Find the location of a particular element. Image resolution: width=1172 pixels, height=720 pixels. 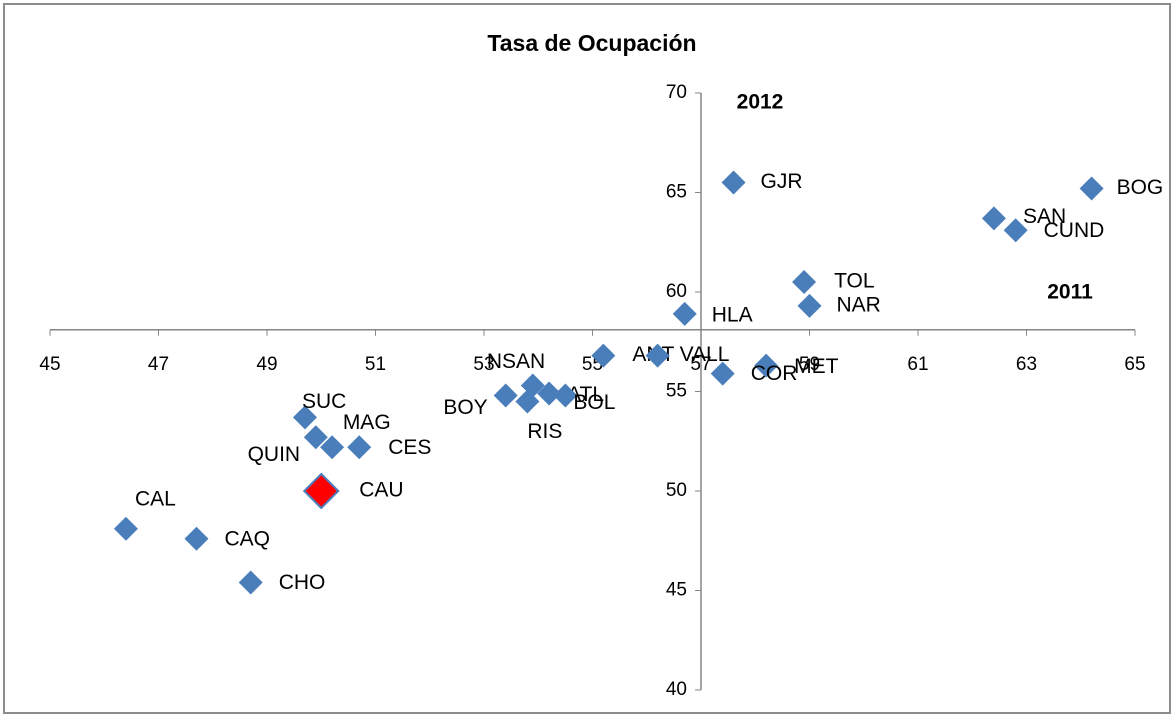

x-tick-label: 47 is located at coordinates (158, 364).